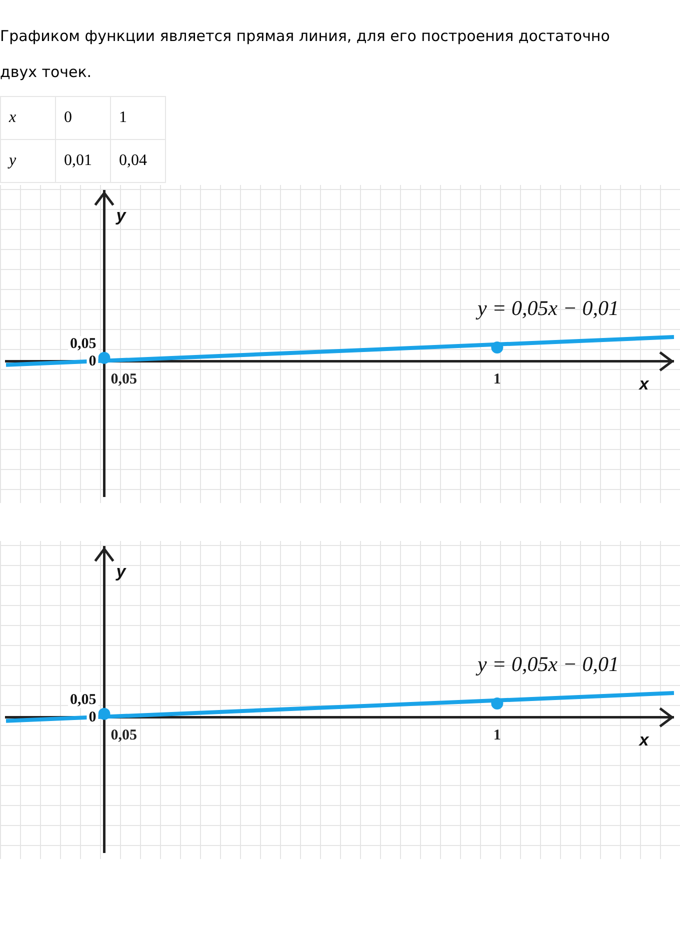  What do you see at coordinates (83, 161) in the screenshot?
I see `text: 0,01` at bounding box center [83, 161].